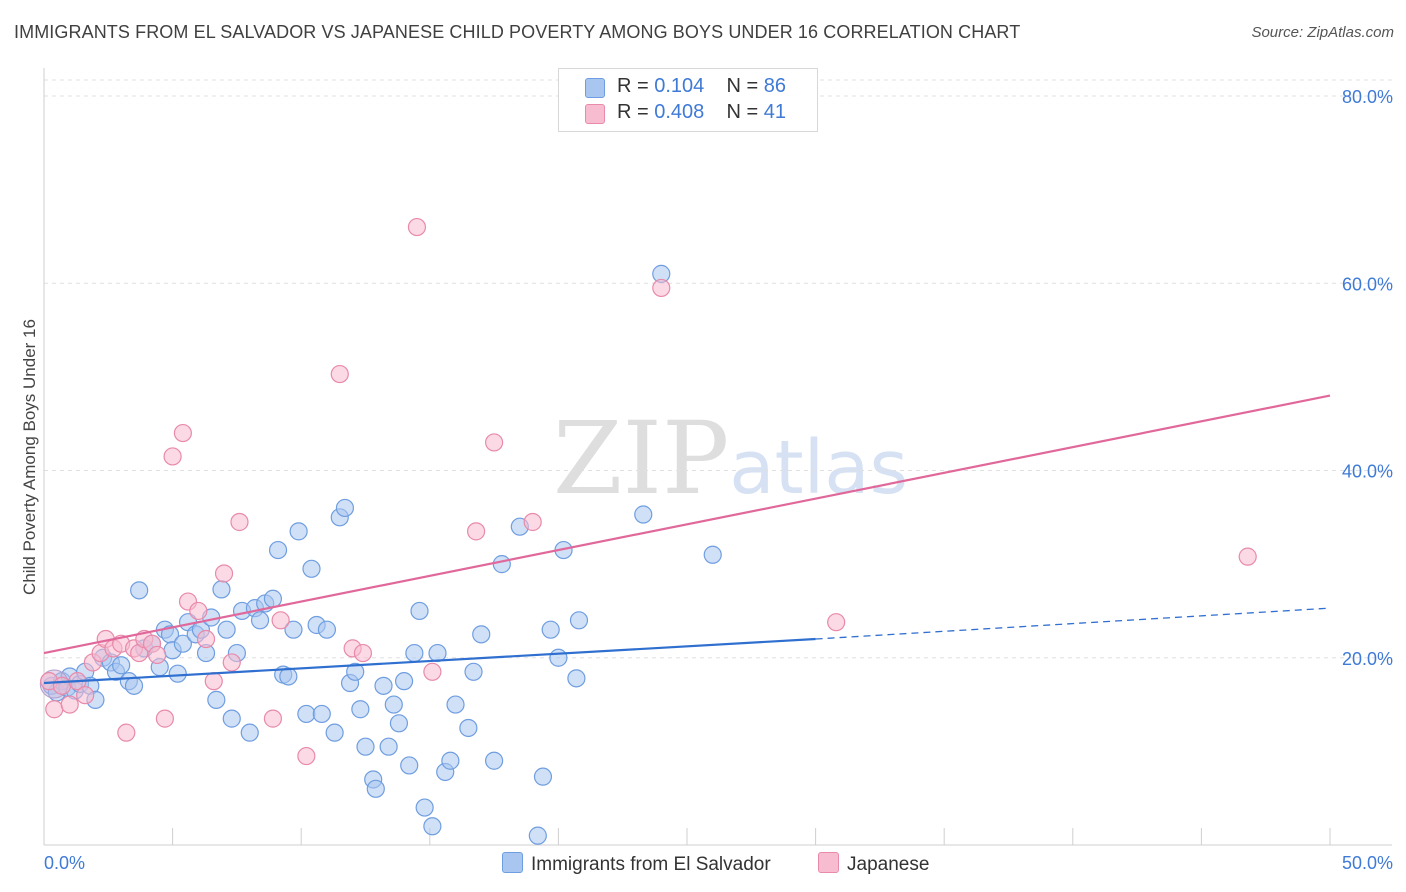 The height and width of the screenshot is (892, 1406). What do you see at coordinates (1367, 659) in the screenshot?
I see `y-tick-label: 20.0%` at bounding box center [1367, 659].